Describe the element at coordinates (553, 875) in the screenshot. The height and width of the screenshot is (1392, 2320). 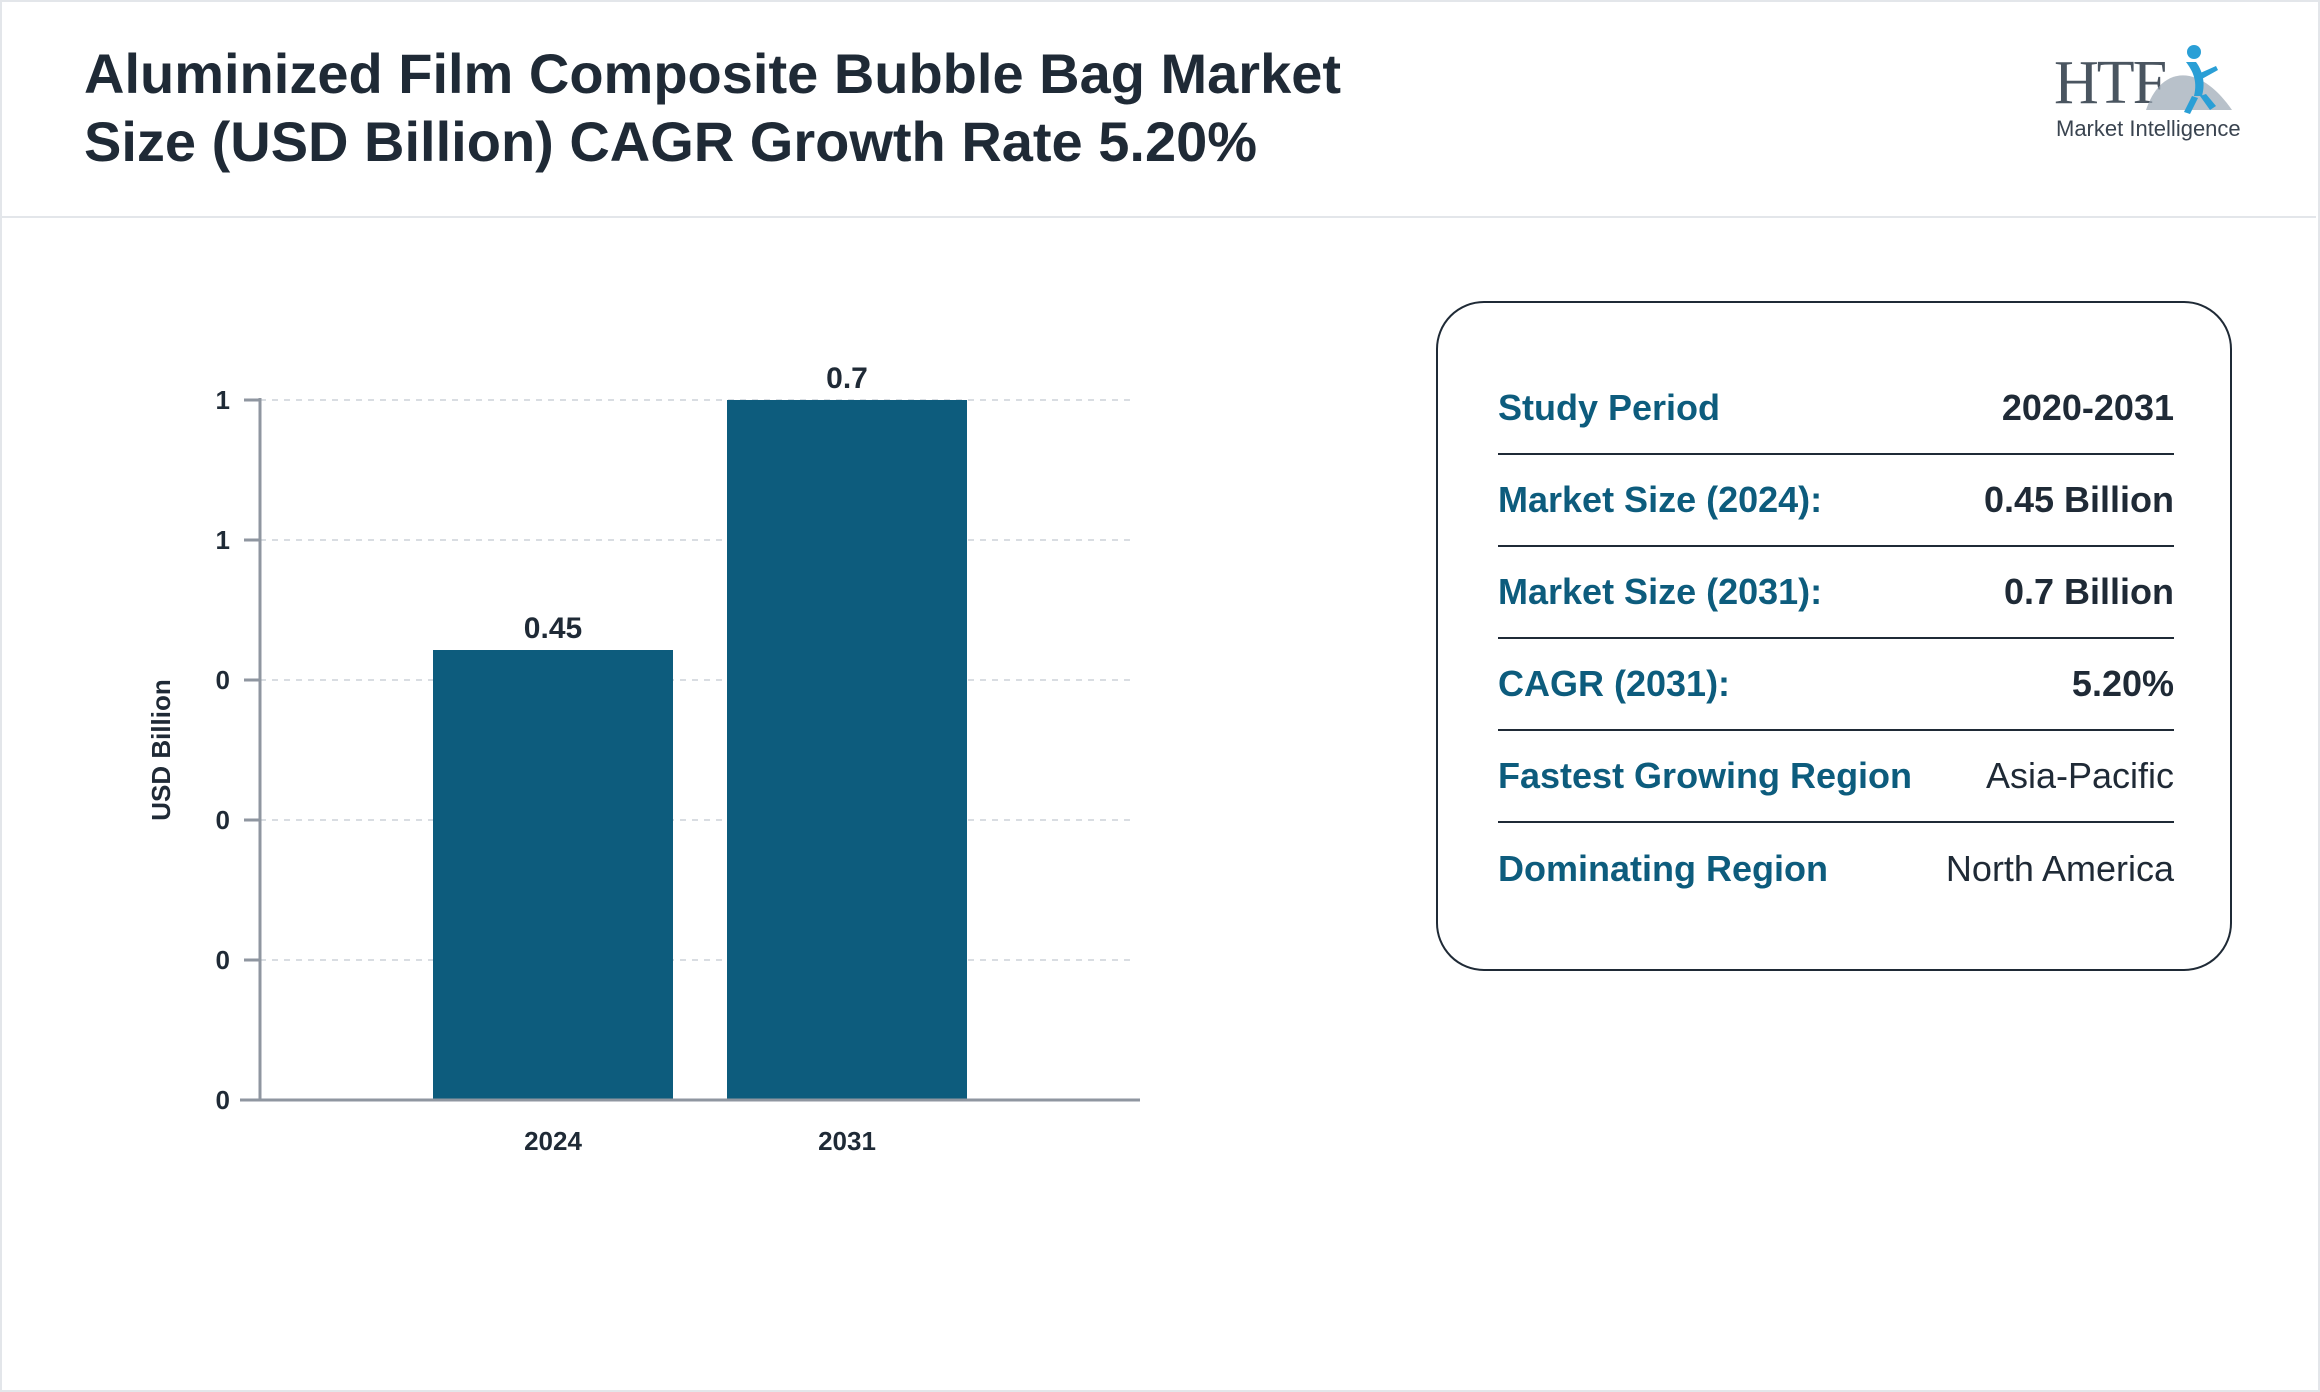
I see `bar-2024` at that location.